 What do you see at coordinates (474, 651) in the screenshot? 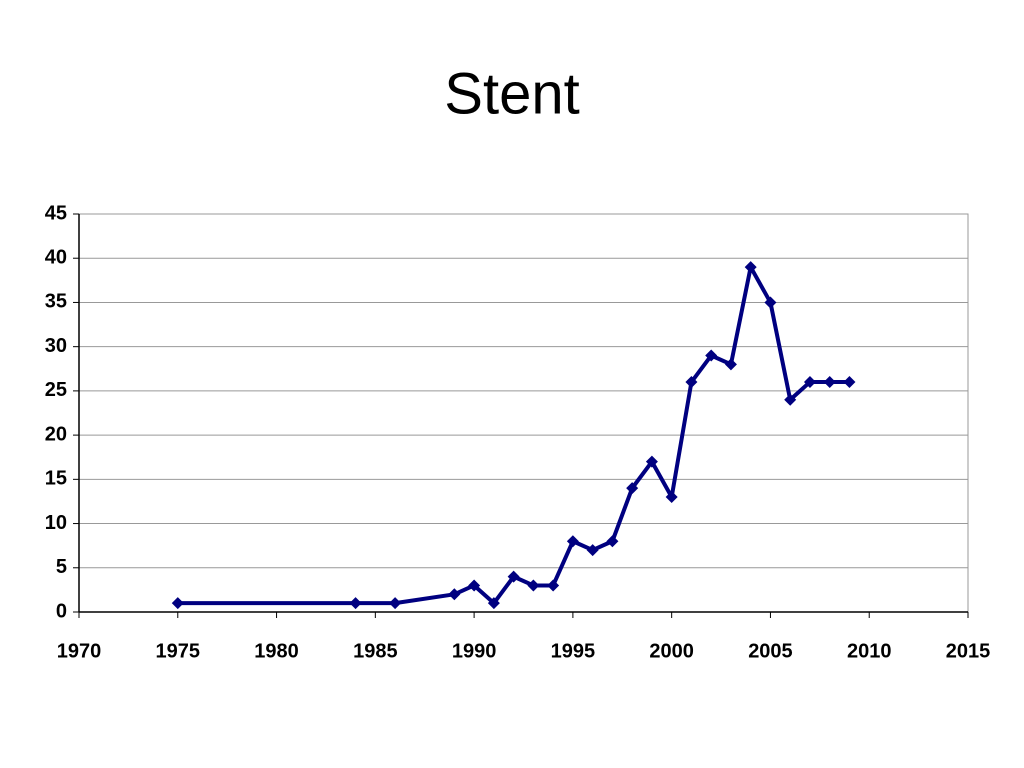
I see `x-tick-label: 1990` at bounding box center [474, 651].